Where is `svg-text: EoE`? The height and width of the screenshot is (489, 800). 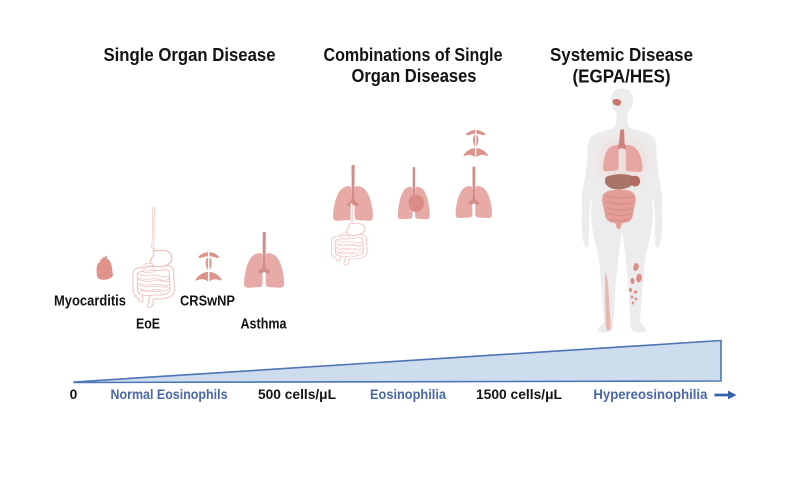 svg-text: EoE is located at coordinates (148, 325).